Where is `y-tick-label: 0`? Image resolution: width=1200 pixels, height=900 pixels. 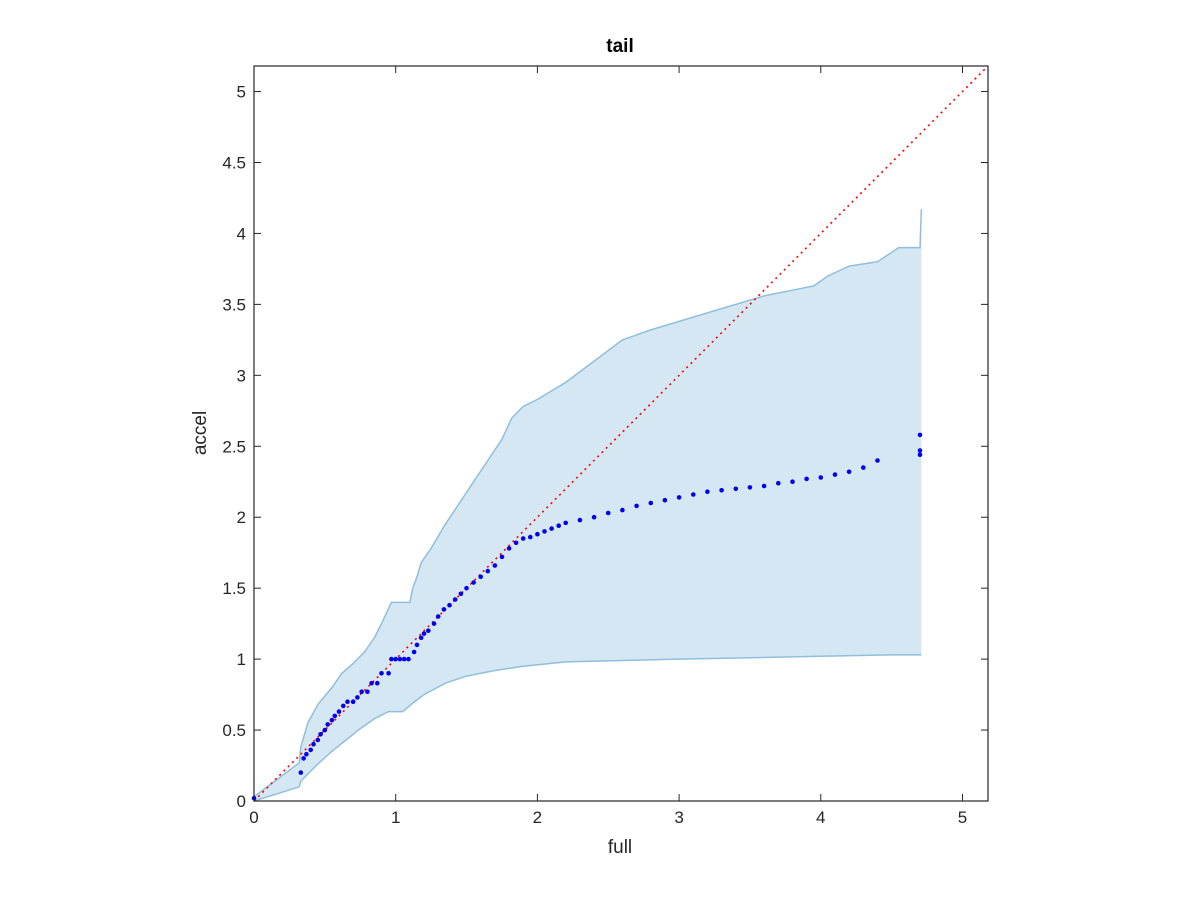
y-tick-label: 0 is located at coordinates (241, 801).